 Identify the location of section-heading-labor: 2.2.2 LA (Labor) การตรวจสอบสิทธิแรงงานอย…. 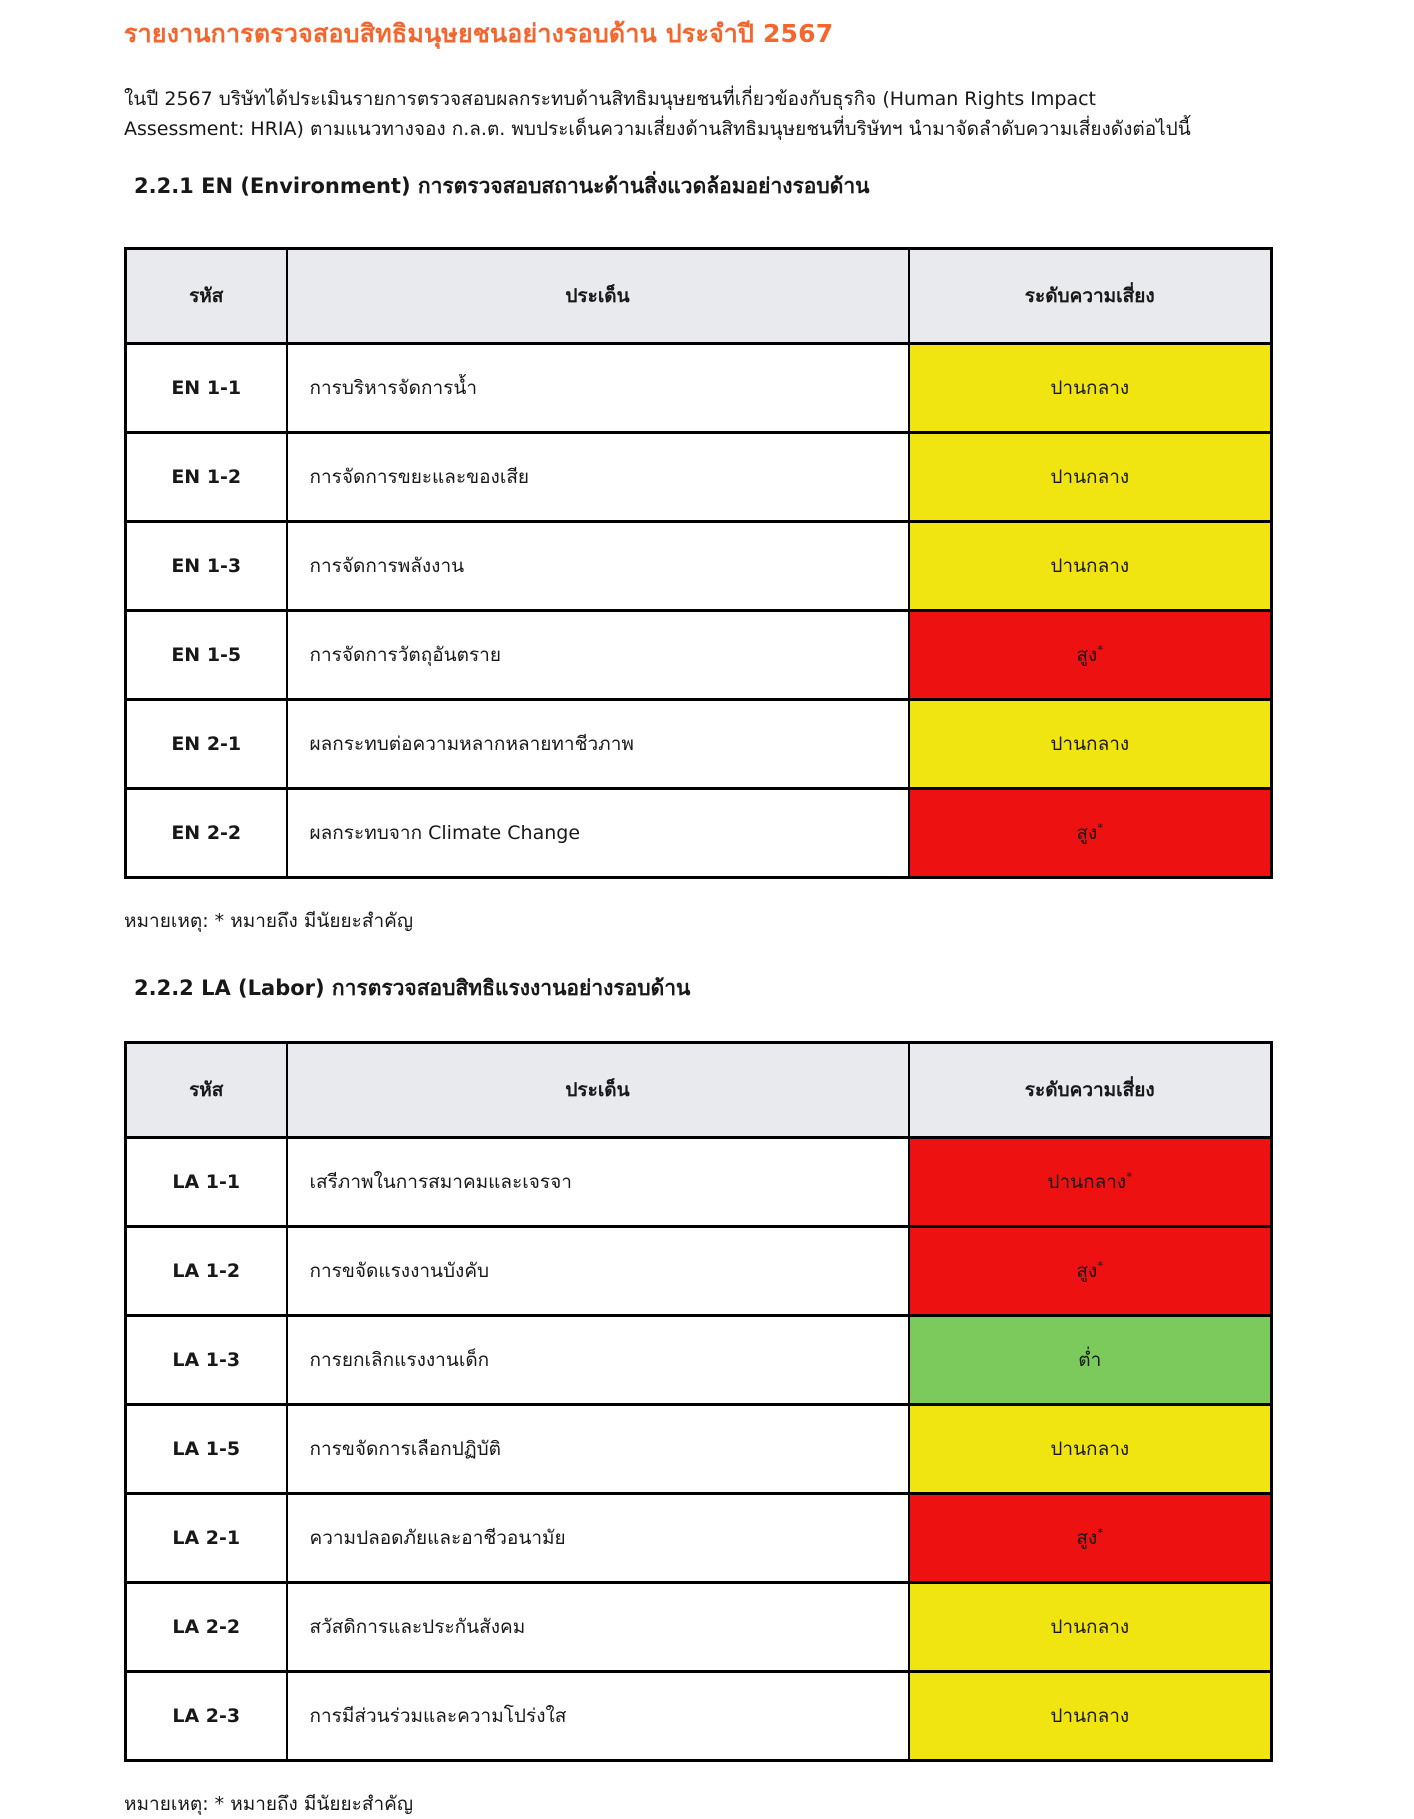
(412, 988).